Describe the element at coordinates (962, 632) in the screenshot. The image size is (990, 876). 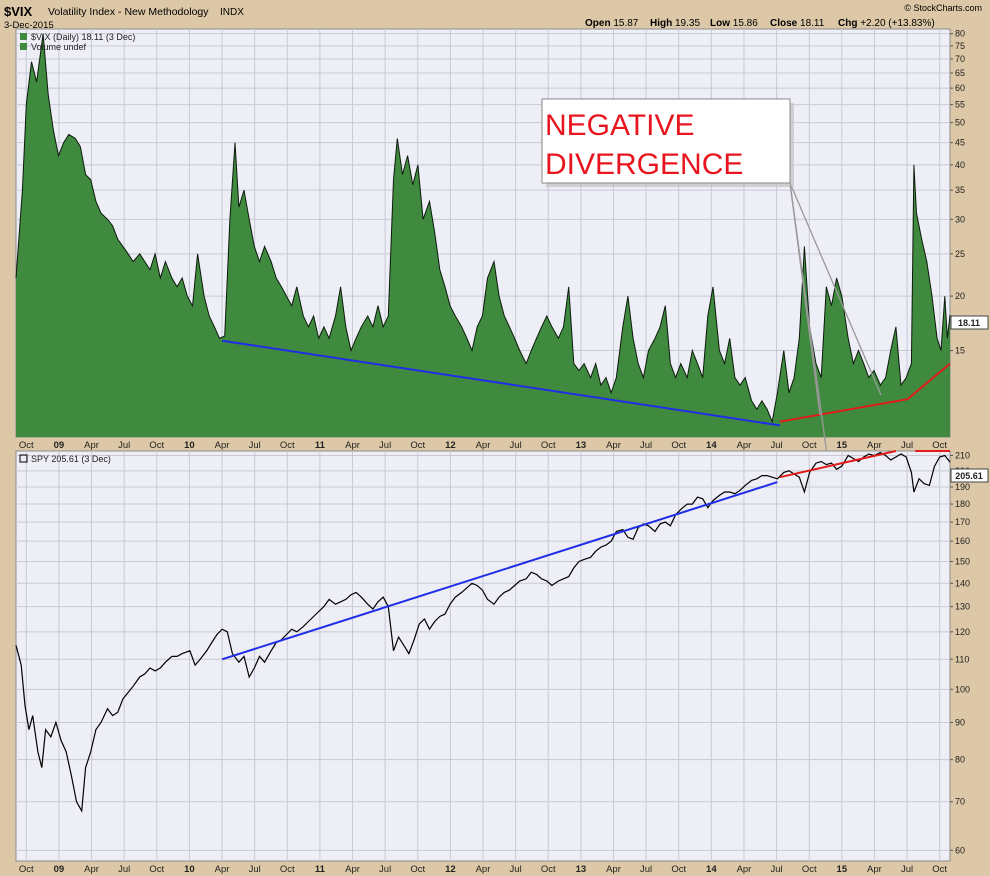
I see `y-tick-label: 120` at that location.